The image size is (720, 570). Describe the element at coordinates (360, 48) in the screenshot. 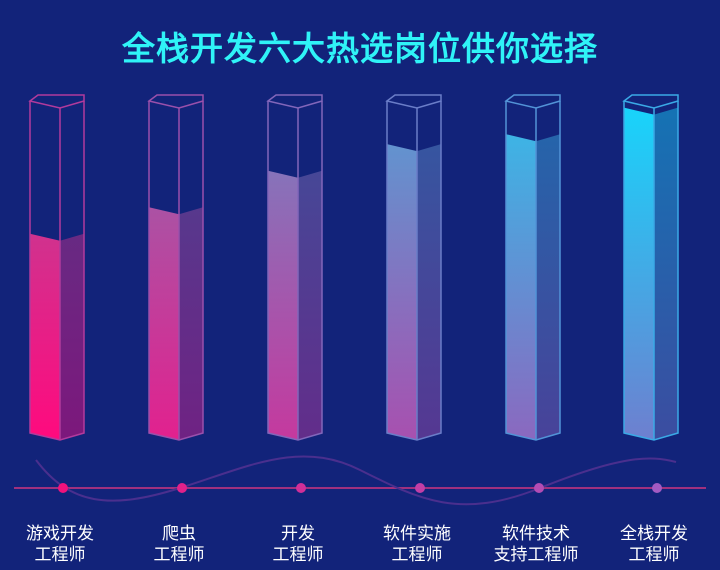

I see `page-title: 全栈开发六大热选岗位供你选择` at that location.